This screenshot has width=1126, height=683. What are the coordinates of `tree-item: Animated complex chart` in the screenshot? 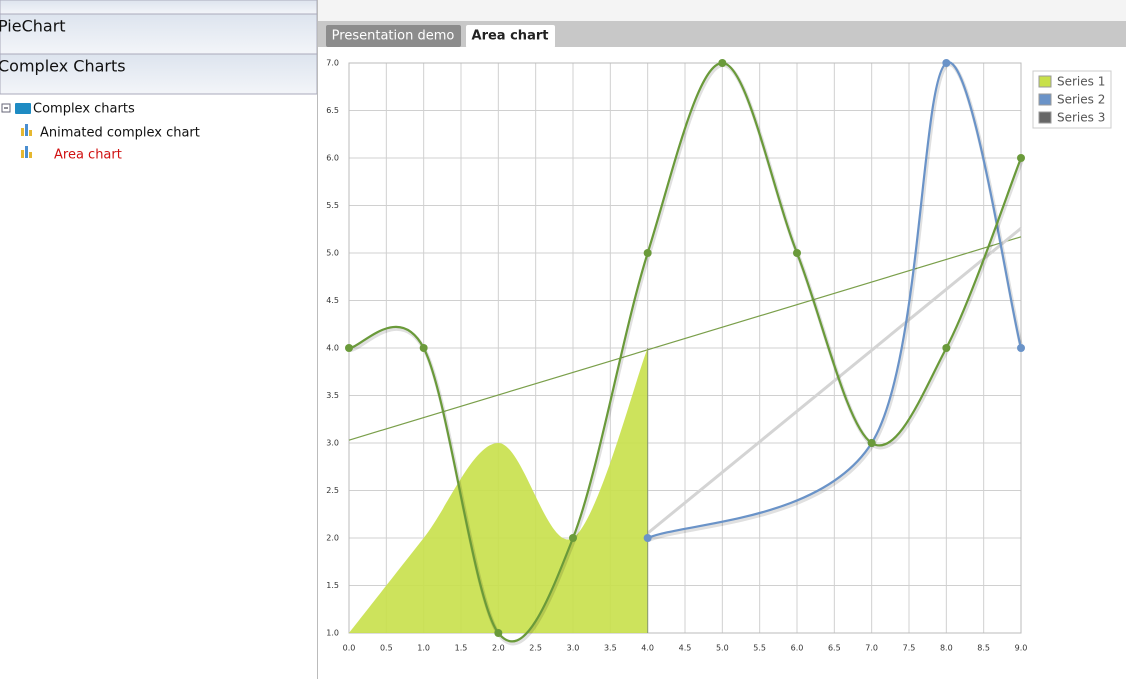 It's located at (120, 133).